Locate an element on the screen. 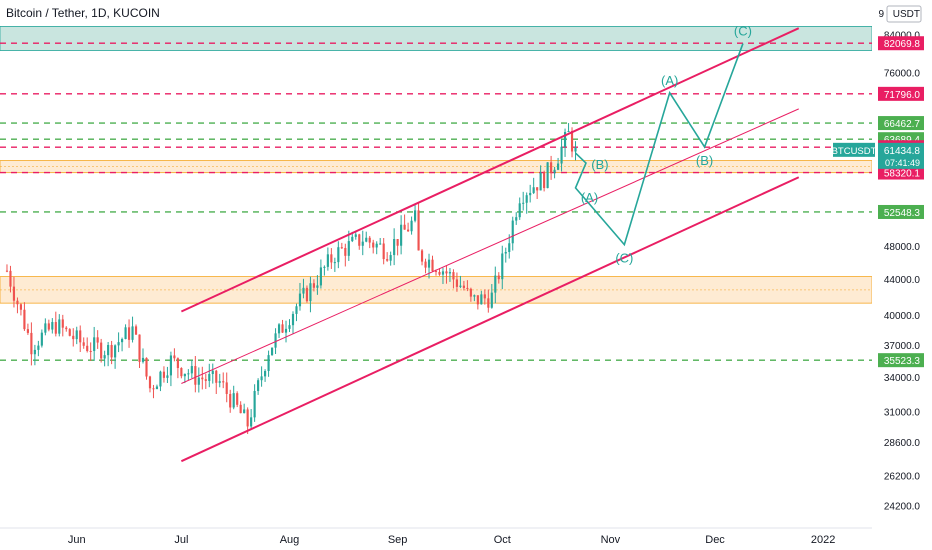 This screenshot has width=932, height=550. level-badge-label: 71796.0 is located at coordinates (902, 95).